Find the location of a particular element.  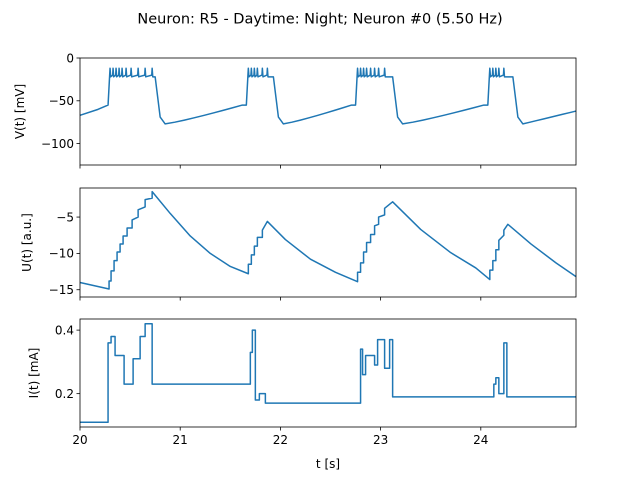

voltage-y-tick-label: −100 is located at coordinates (57, 144).